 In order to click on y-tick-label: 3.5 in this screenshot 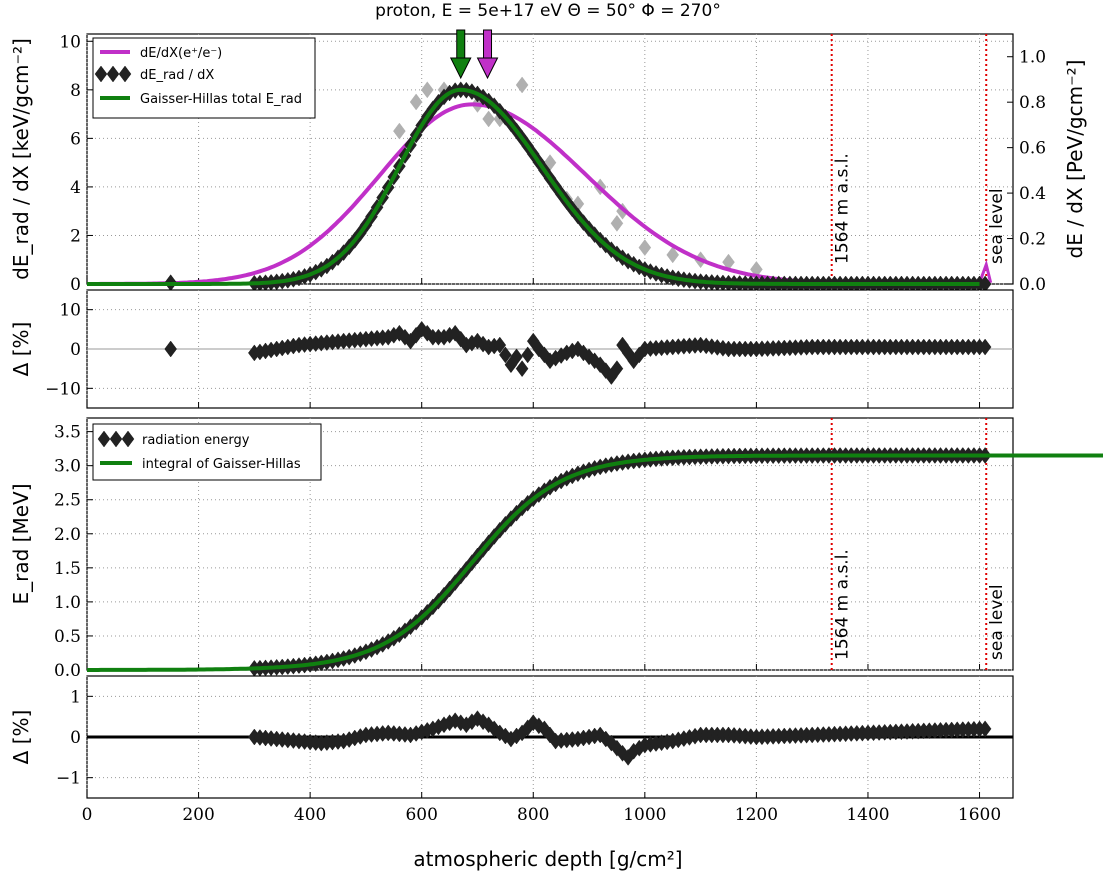, I will do `click(67, 433)`.